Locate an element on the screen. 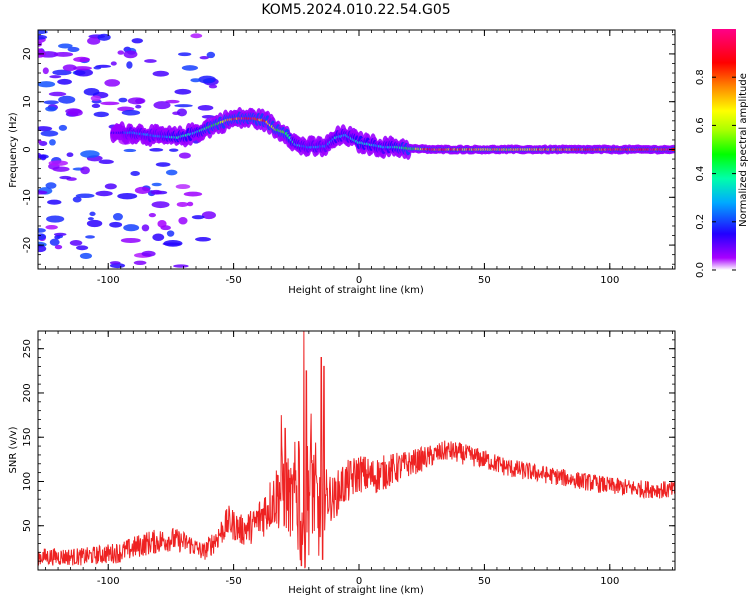 This screenshot has width=750, height=604. snr-y-tick-label: 50 is located at coordinates (27, 525).